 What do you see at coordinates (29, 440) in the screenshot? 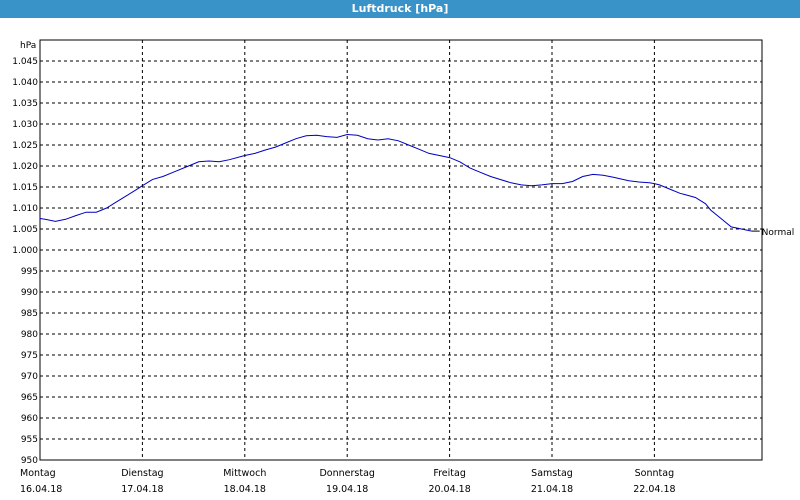
I see `y-tick-label: 955` at bounding box center [29, 440].